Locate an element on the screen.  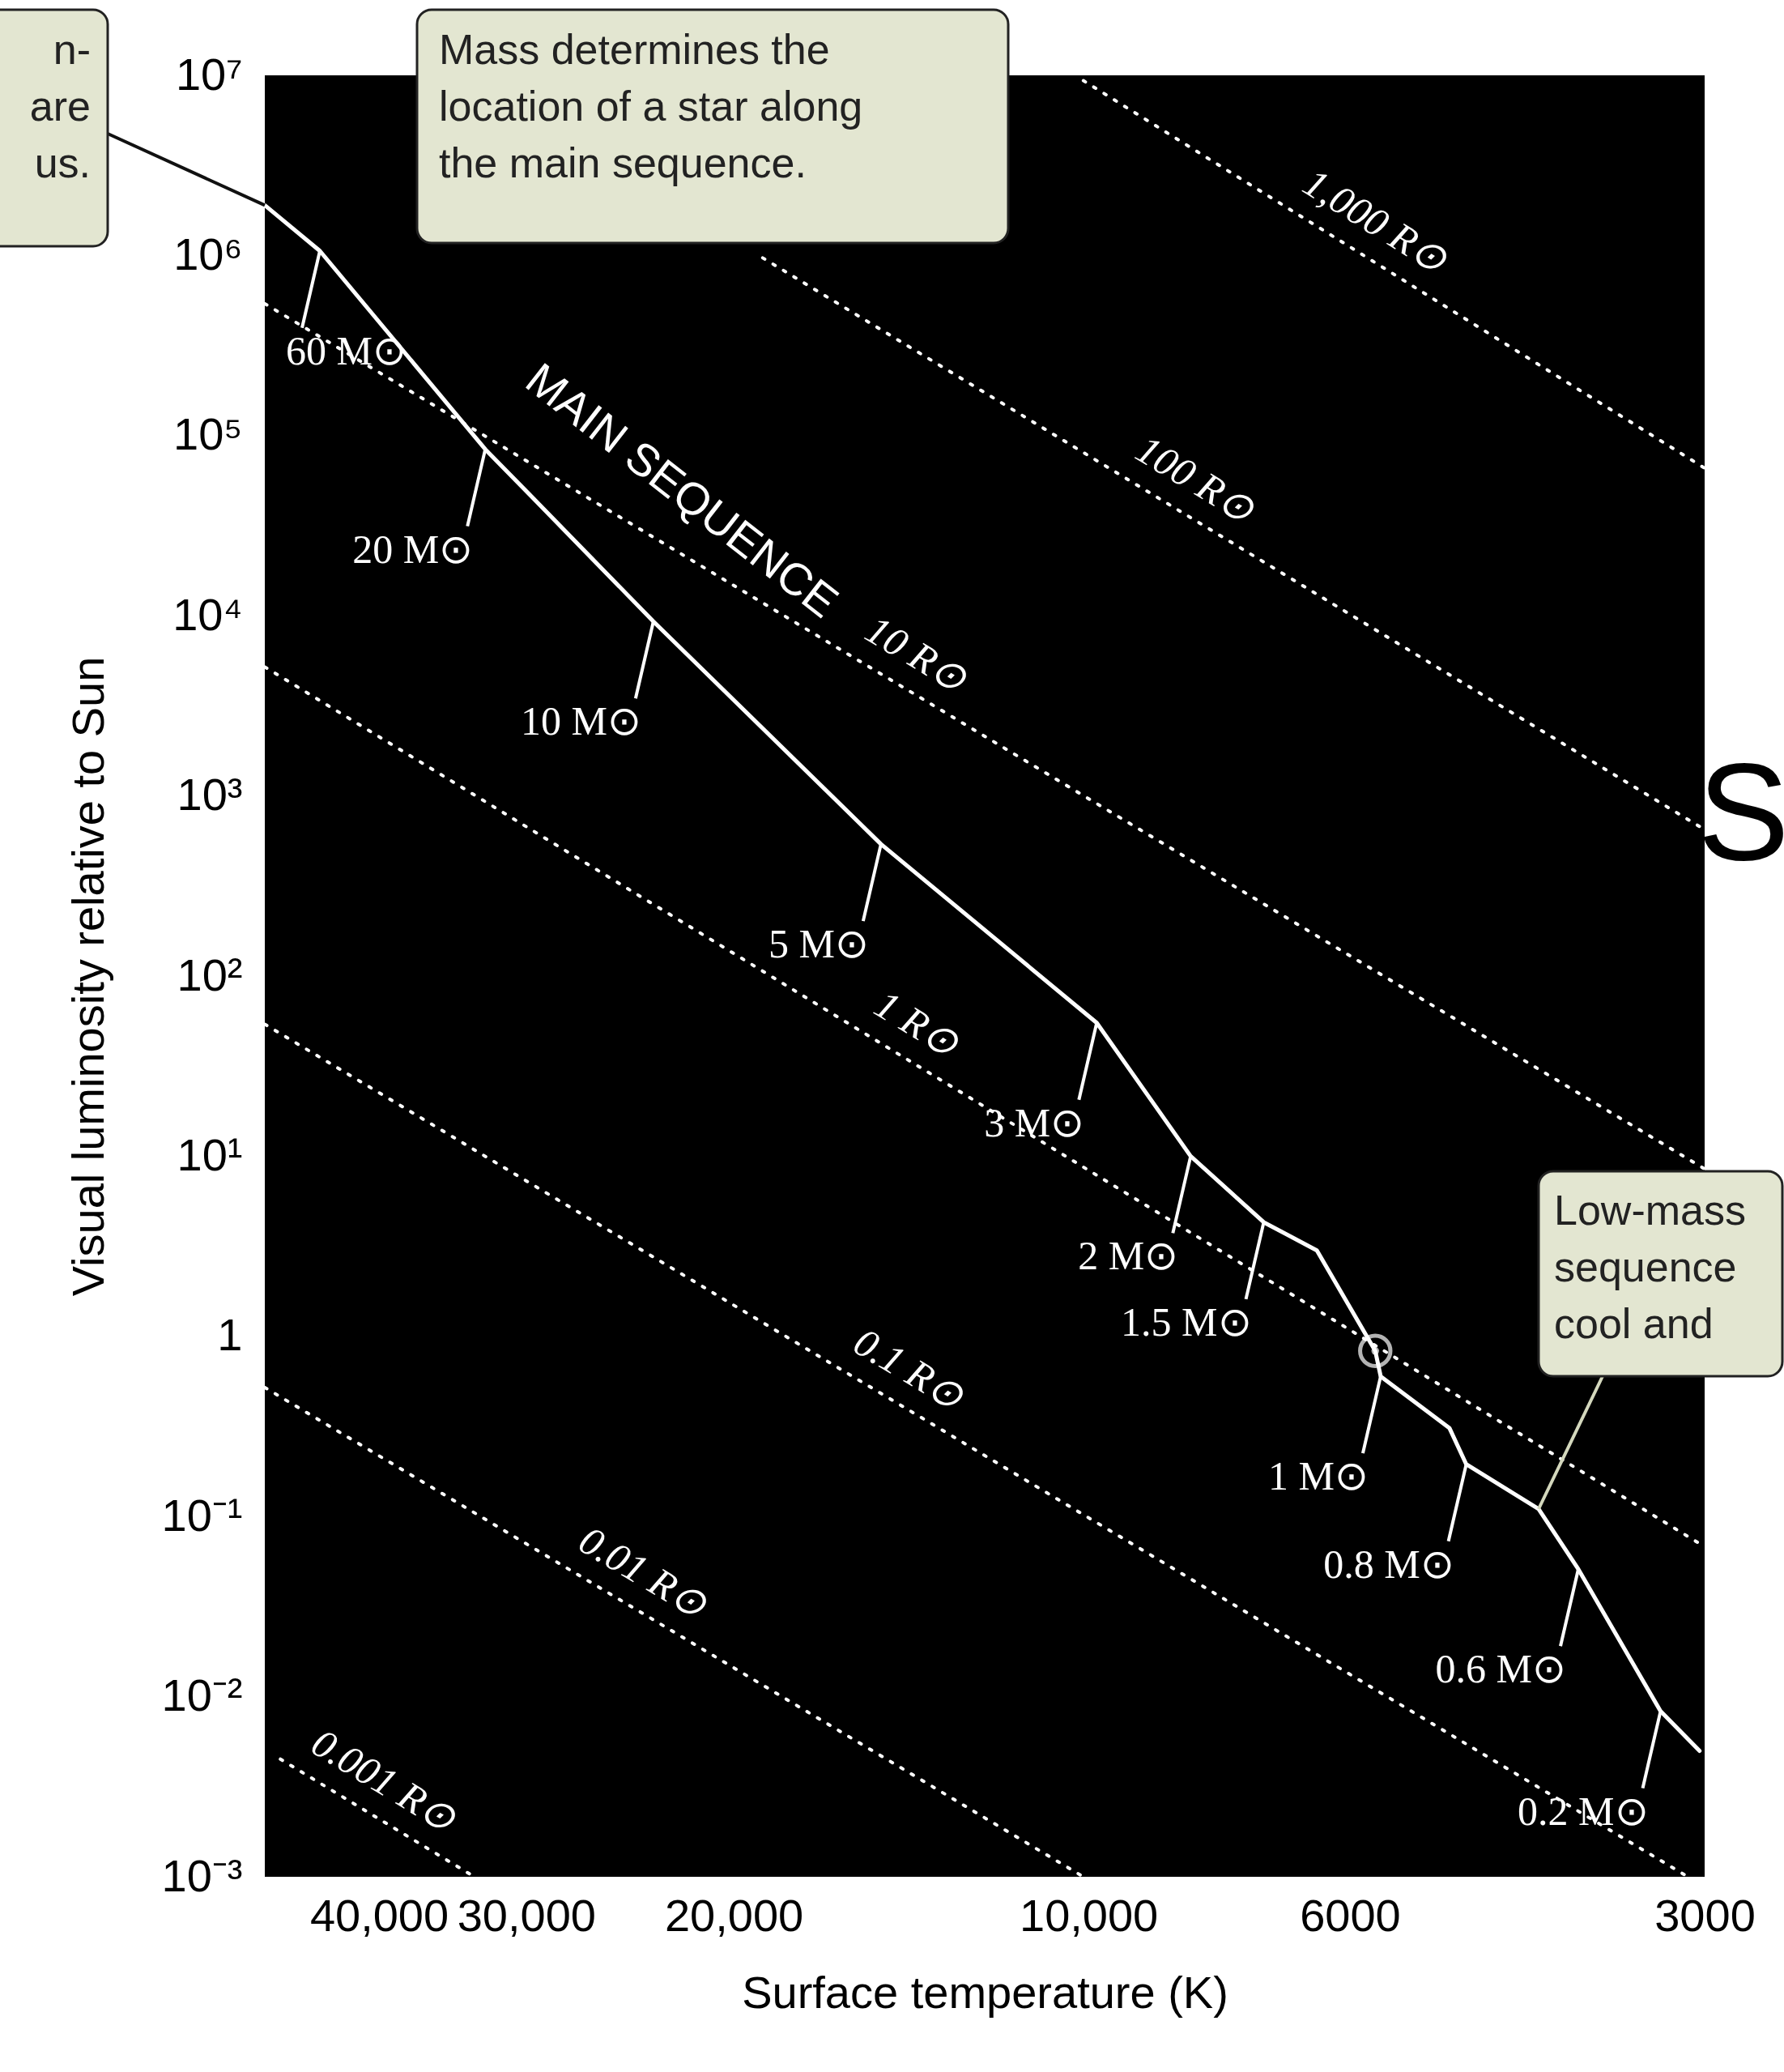
y-tick-label: 10⁻¹ is located at coordinates (202, 1515).